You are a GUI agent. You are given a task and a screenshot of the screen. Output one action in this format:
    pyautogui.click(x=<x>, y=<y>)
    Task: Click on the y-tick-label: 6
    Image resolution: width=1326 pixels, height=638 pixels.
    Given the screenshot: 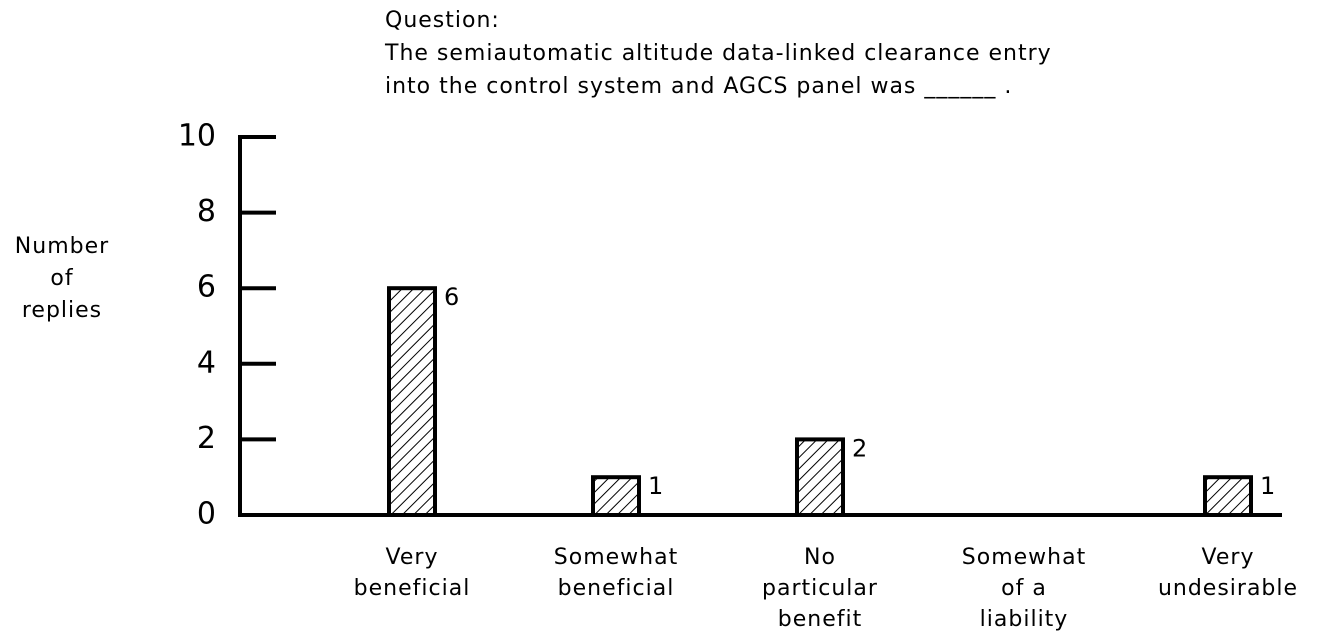 What is the action you would take?
    pyautogui.click(x=206, y=287)
    